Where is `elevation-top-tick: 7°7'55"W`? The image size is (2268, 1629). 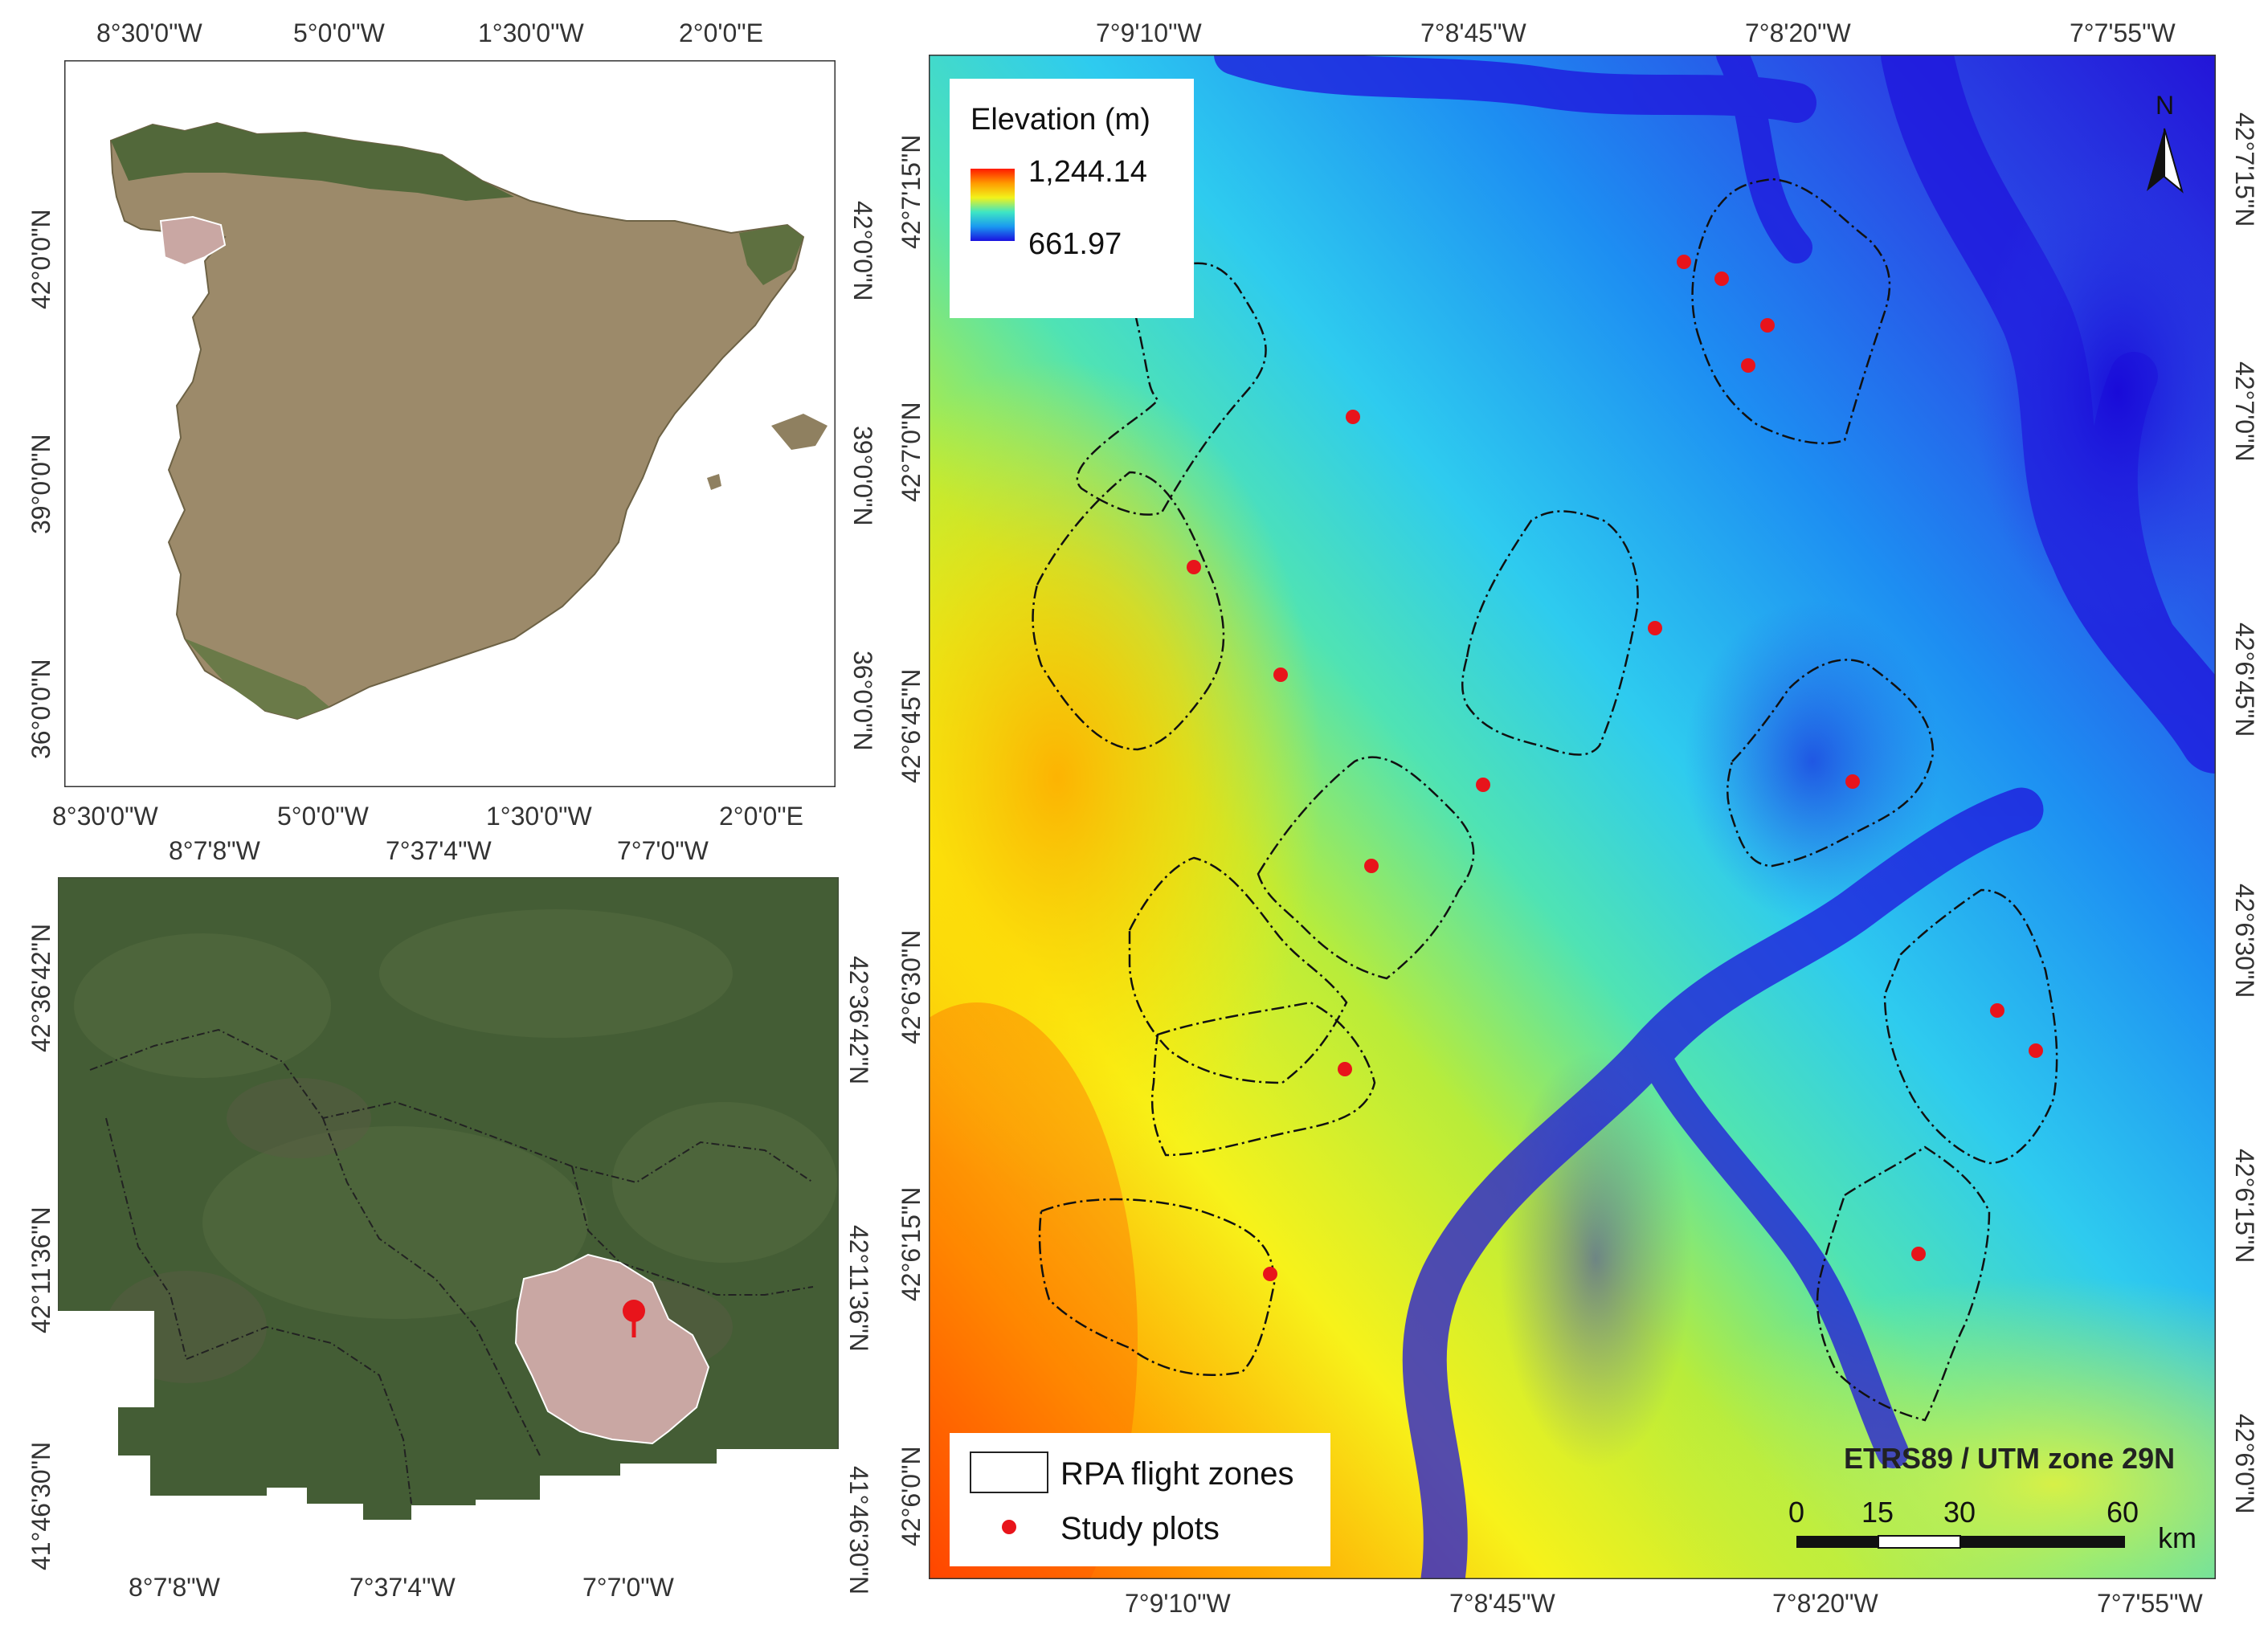
elevation-top-tick: 7°7'55"W is located at coordinates (2123, 32).